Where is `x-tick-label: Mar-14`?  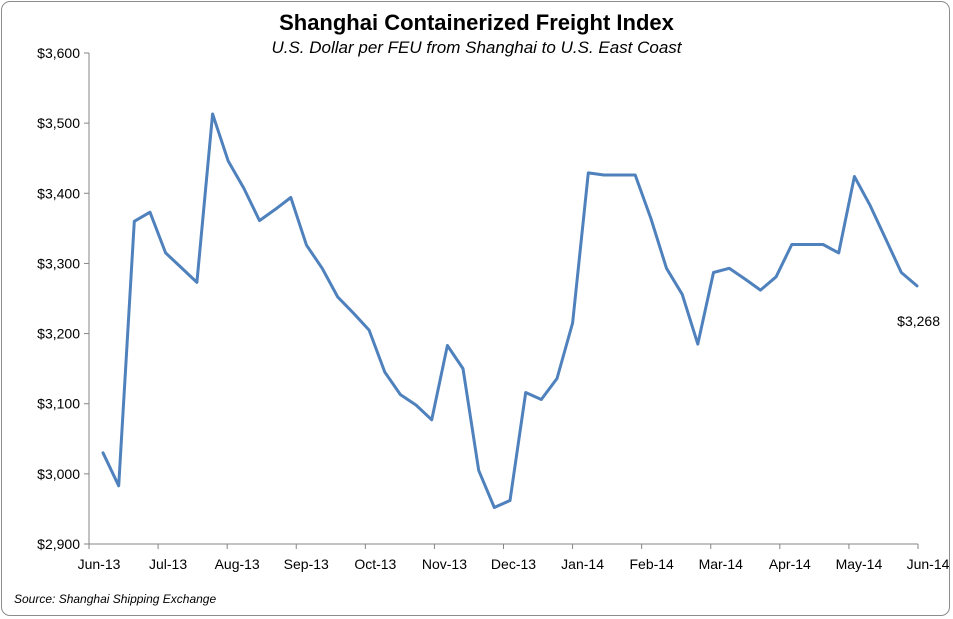
x-tick-label: Mar-14 is located at coordinates (721, 564).